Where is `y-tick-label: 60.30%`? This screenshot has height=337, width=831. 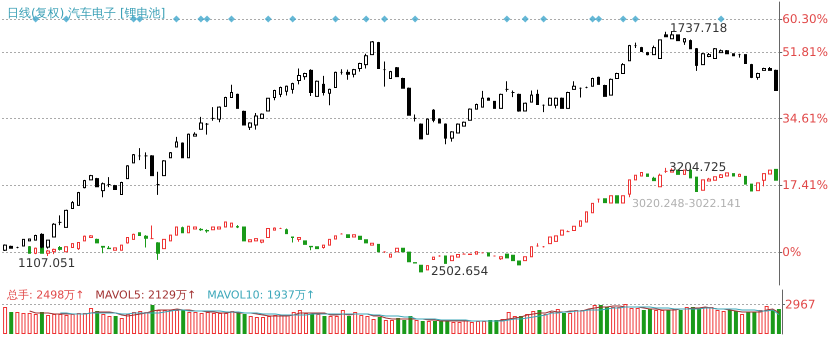
y-tick-label: 60.30% is located at coordinates (805, 19).